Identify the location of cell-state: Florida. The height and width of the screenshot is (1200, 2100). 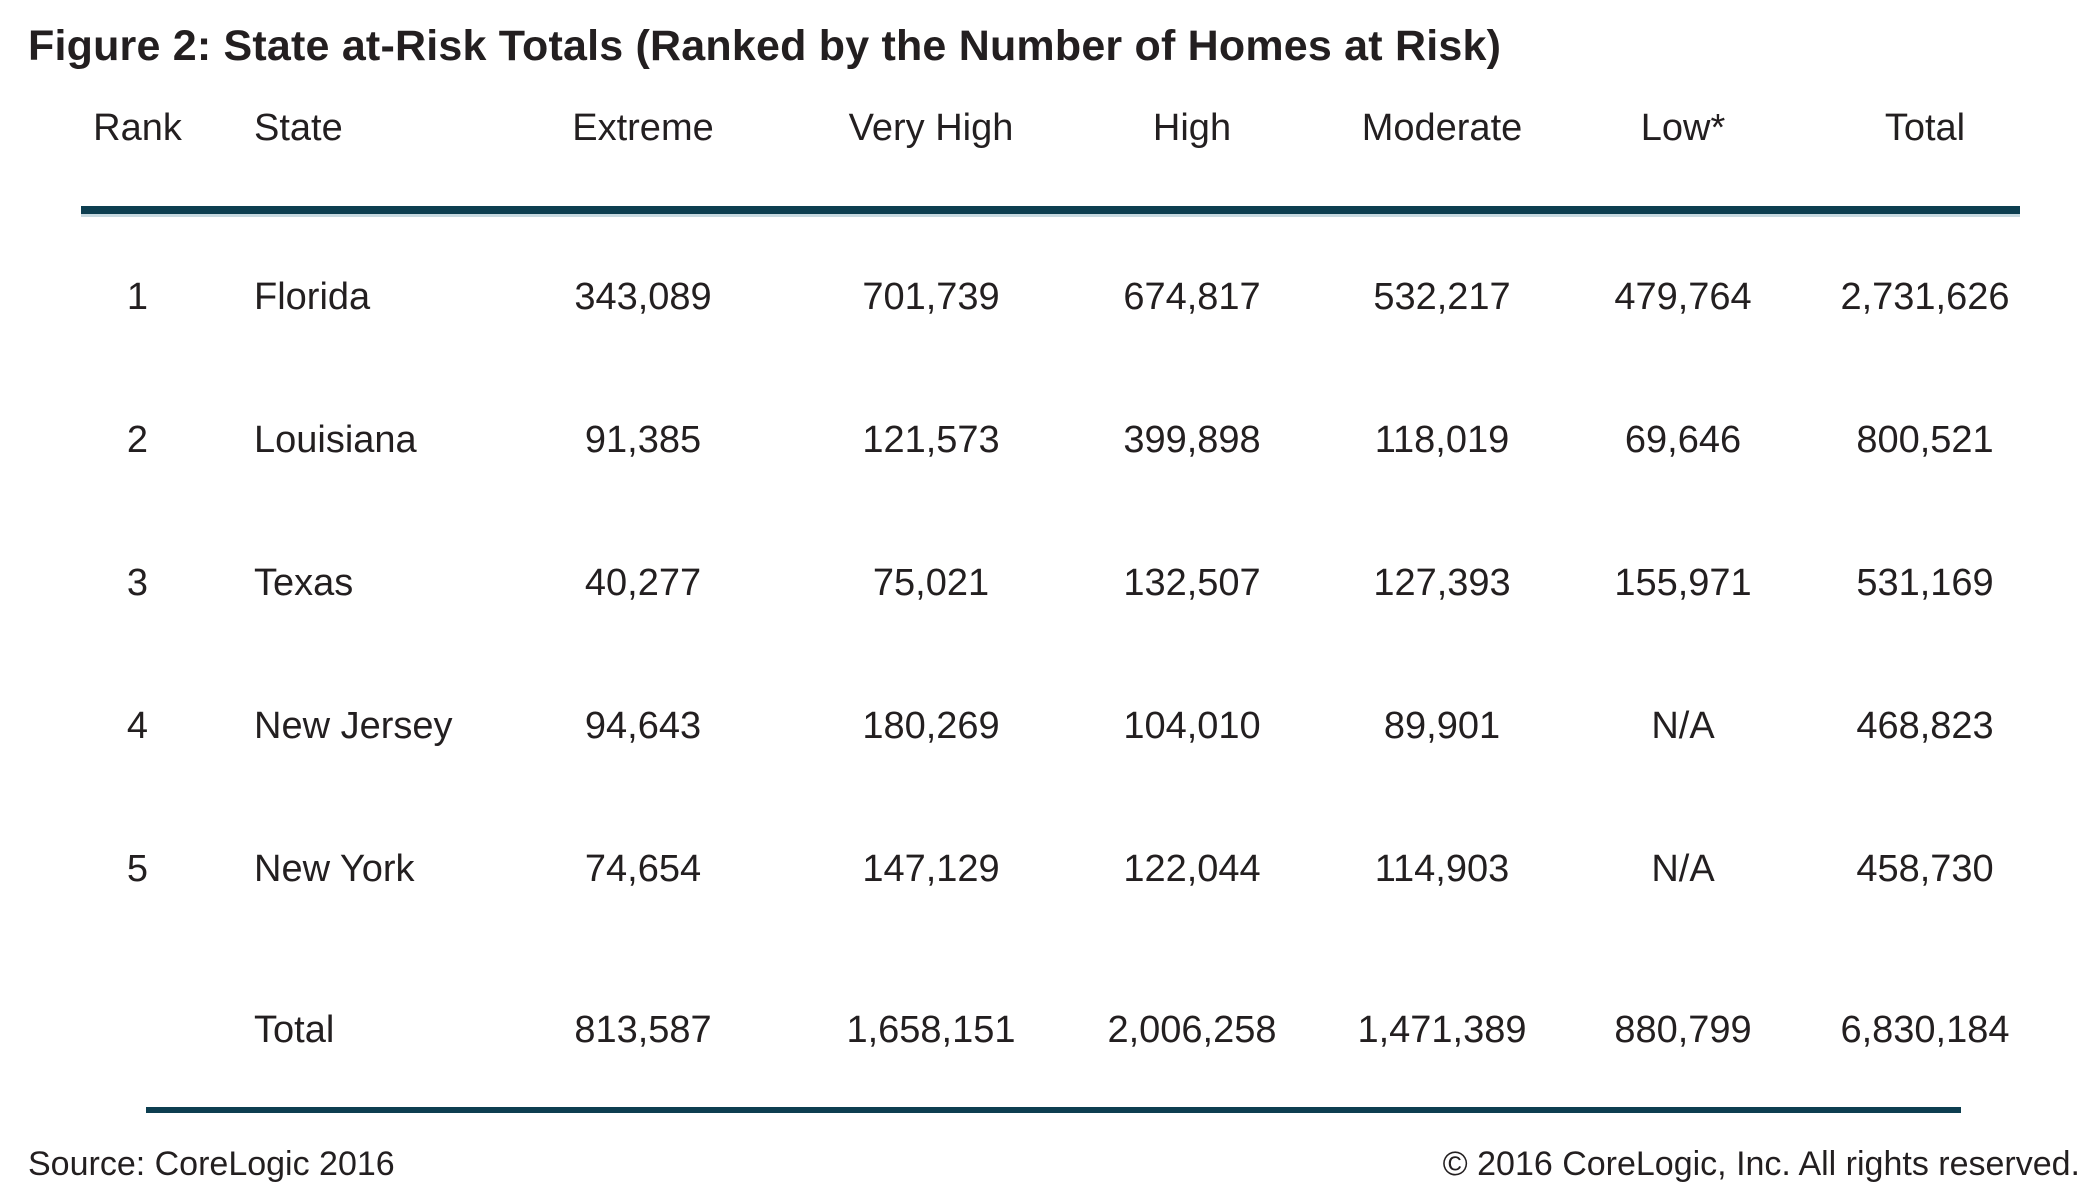
(312, 297).